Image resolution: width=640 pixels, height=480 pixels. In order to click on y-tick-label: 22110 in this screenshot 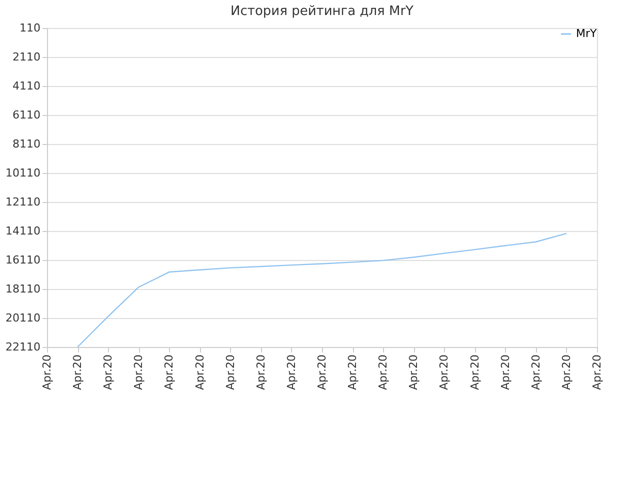, I will do `click(23, 347)`.